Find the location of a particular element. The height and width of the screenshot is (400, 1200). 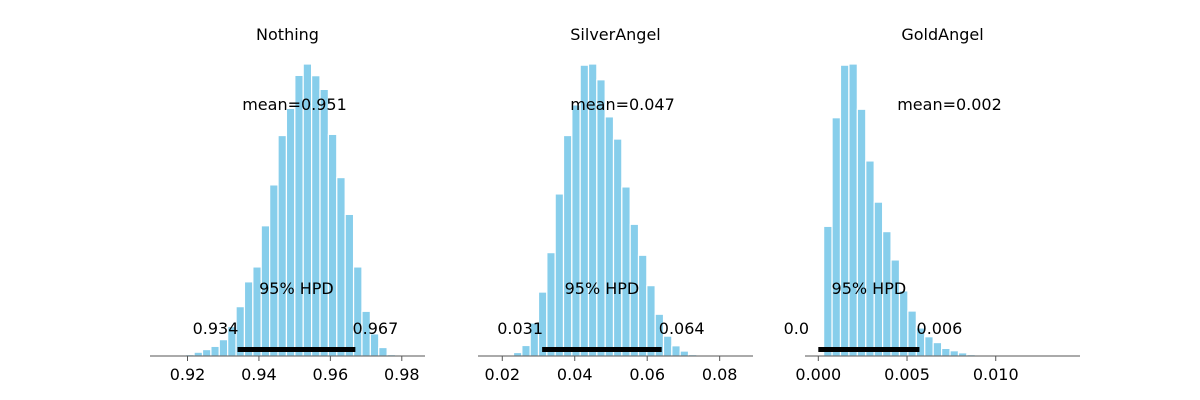

x-tick-label: 0.000 is located at coordinates (818, 374).